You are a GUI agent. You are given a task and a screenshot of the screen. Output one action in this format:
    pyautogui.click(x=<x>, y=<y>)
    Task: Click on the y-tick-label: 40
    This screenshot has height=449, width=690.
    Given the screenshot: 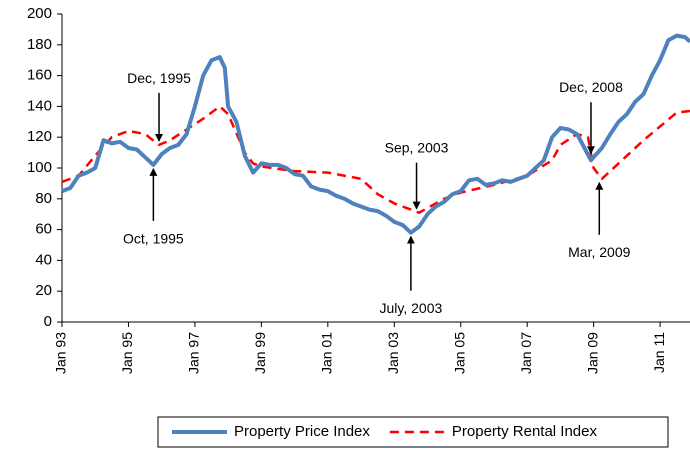 What is the action you would take?
    pyautogui.click(x=43, y=259)
    